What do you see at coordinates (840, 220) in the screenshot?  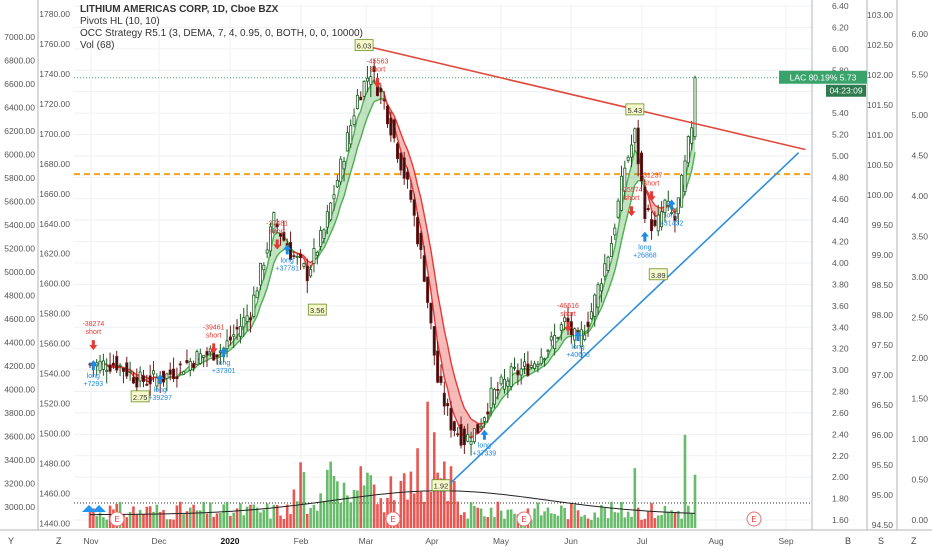 I see `price-axis-label: 4.40` at bounding box center [840, 220].